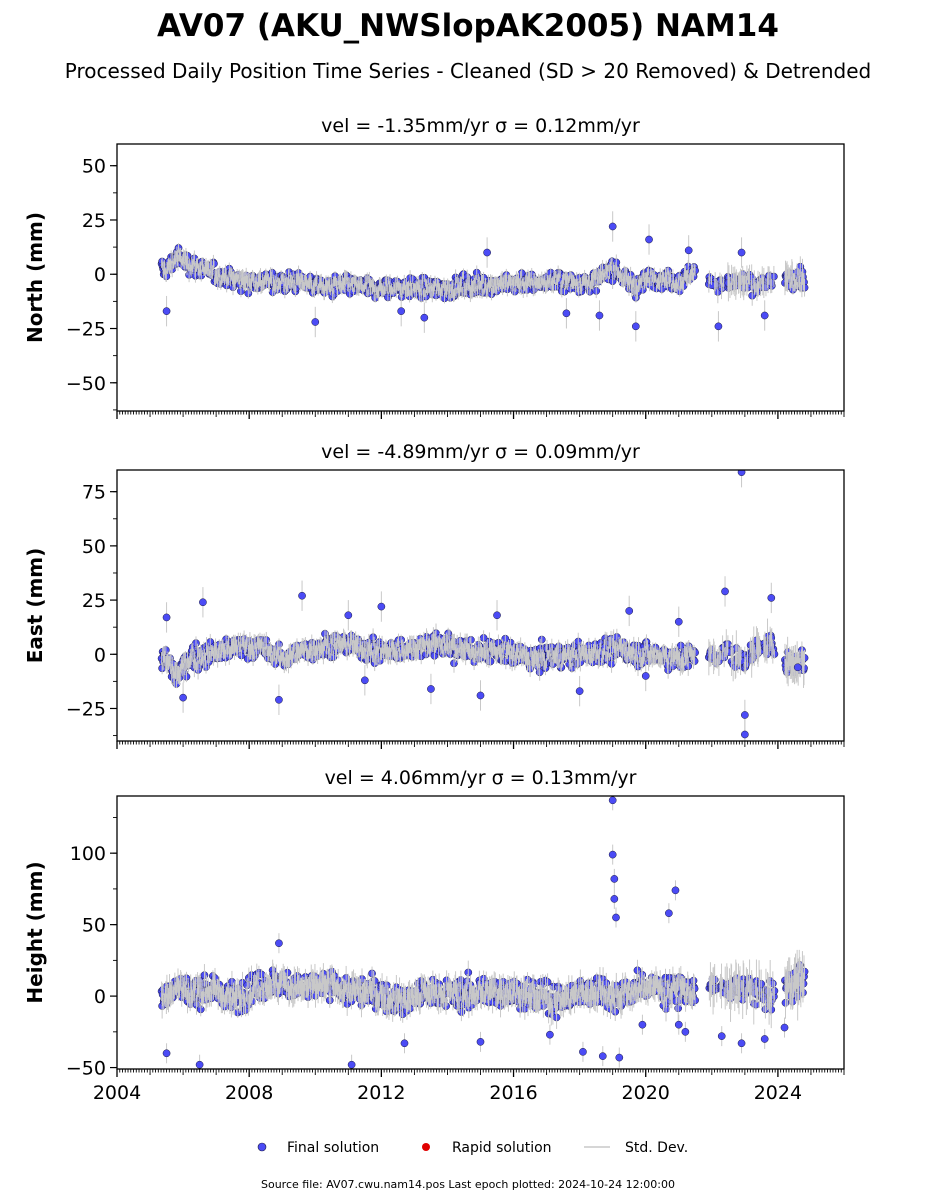 The image size is (937, 1200). I want to click on data-layer, so click(483, 276).